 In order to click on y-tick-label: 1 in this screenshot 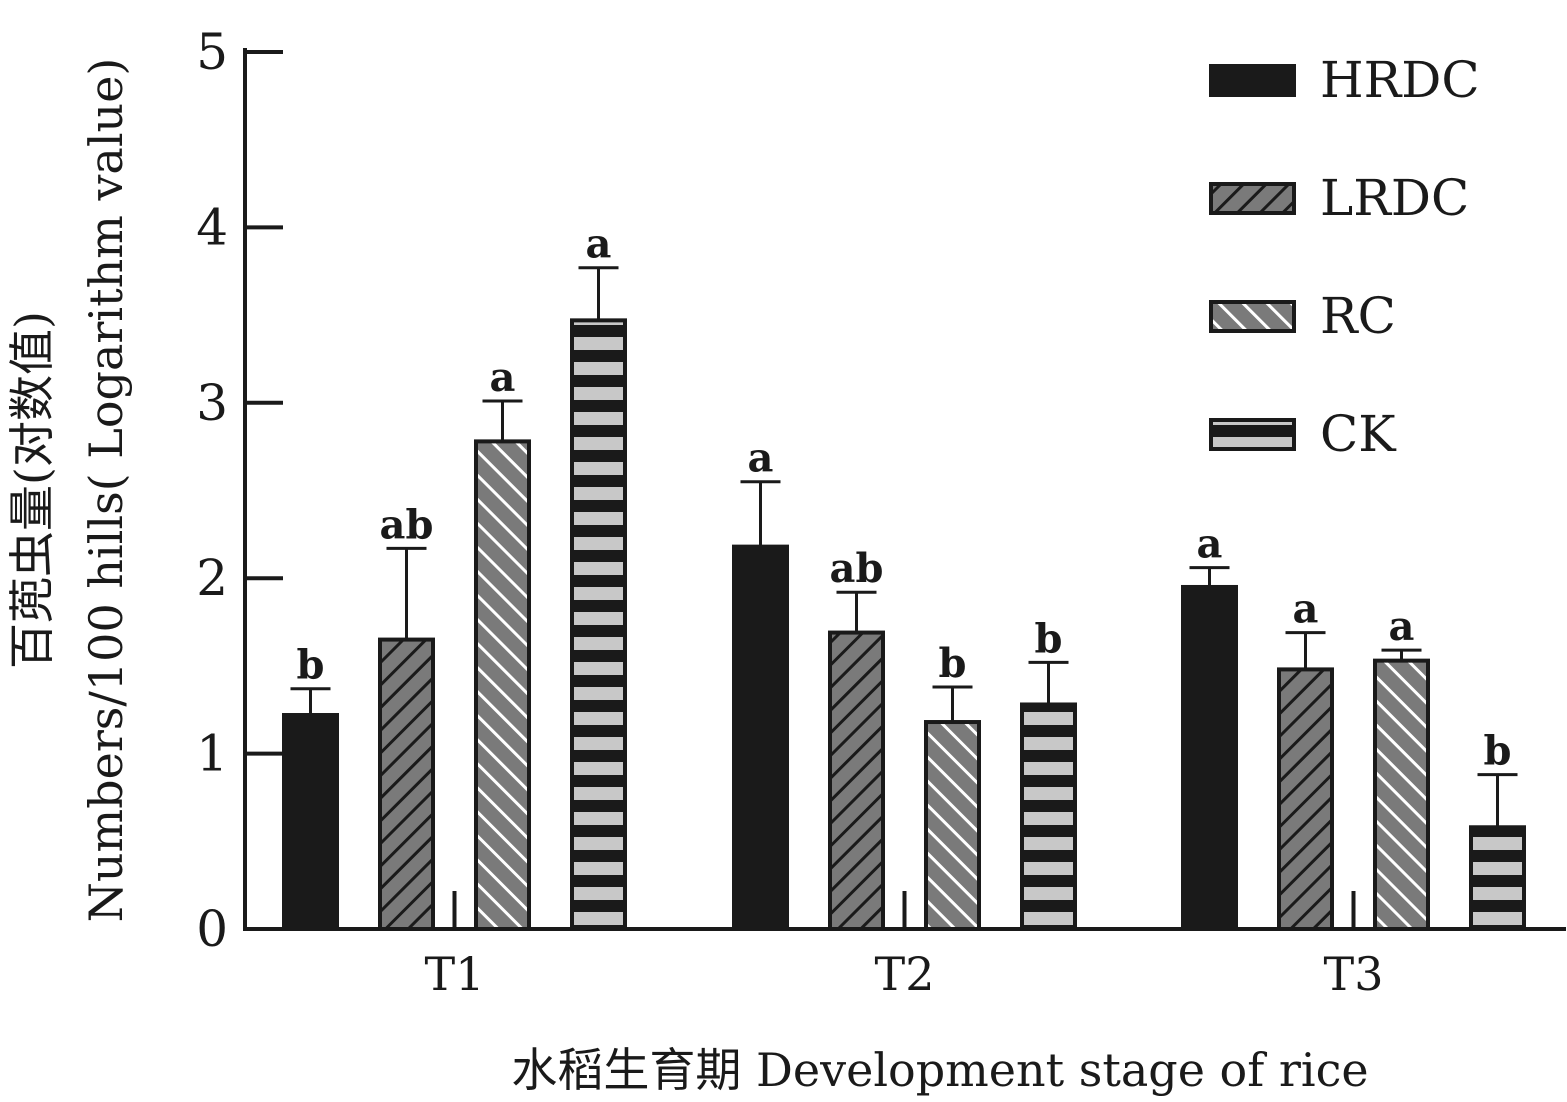, I will do `click(212, 754)`.